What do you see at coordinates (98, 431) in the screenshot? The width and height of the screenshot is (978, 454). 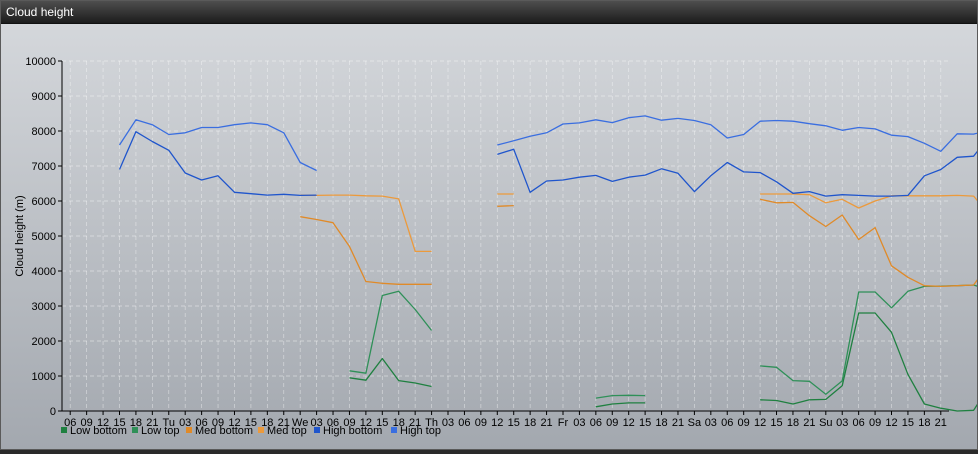 I see `low-bottom-legend-label: Low bottom` at bounding box center [98, 431].